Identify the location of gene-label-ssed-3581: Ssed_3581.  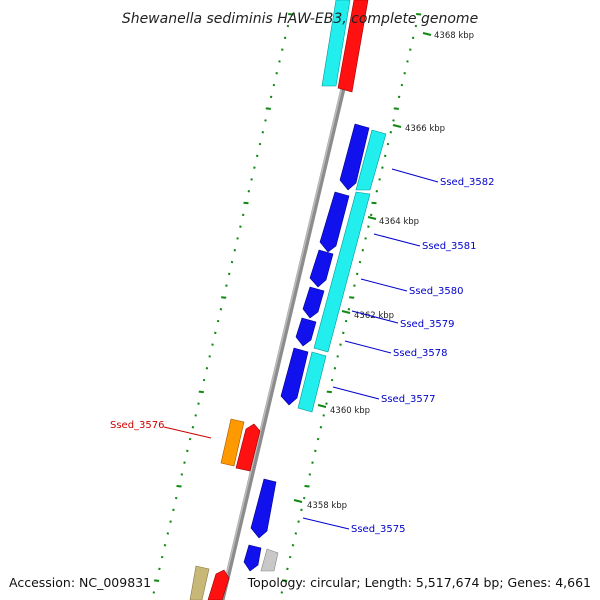
(449, 246).